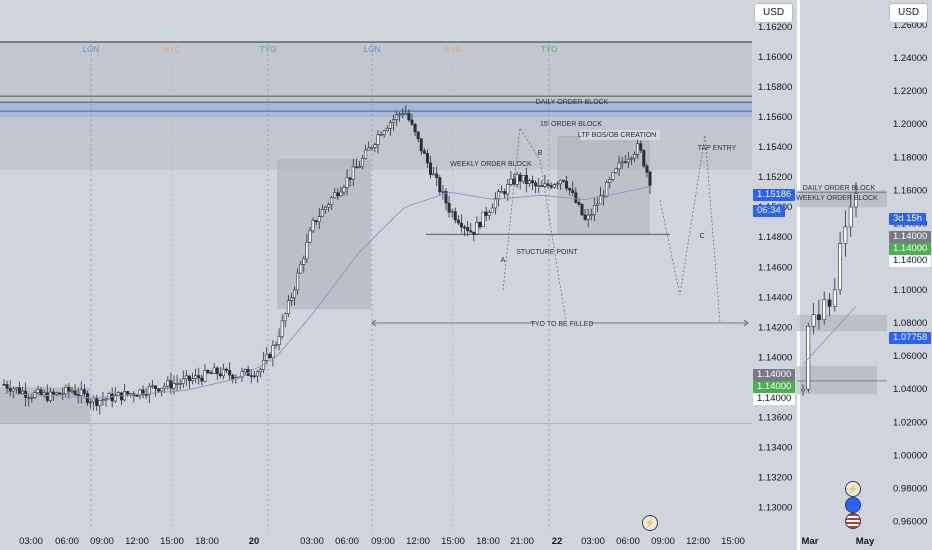 The height and width of the screenshot is (550, 932). What do you see at coordinates (775, 87) in the screenshot?
I see `y-tick-label: 1.15800` at bounding box center [775, 87].